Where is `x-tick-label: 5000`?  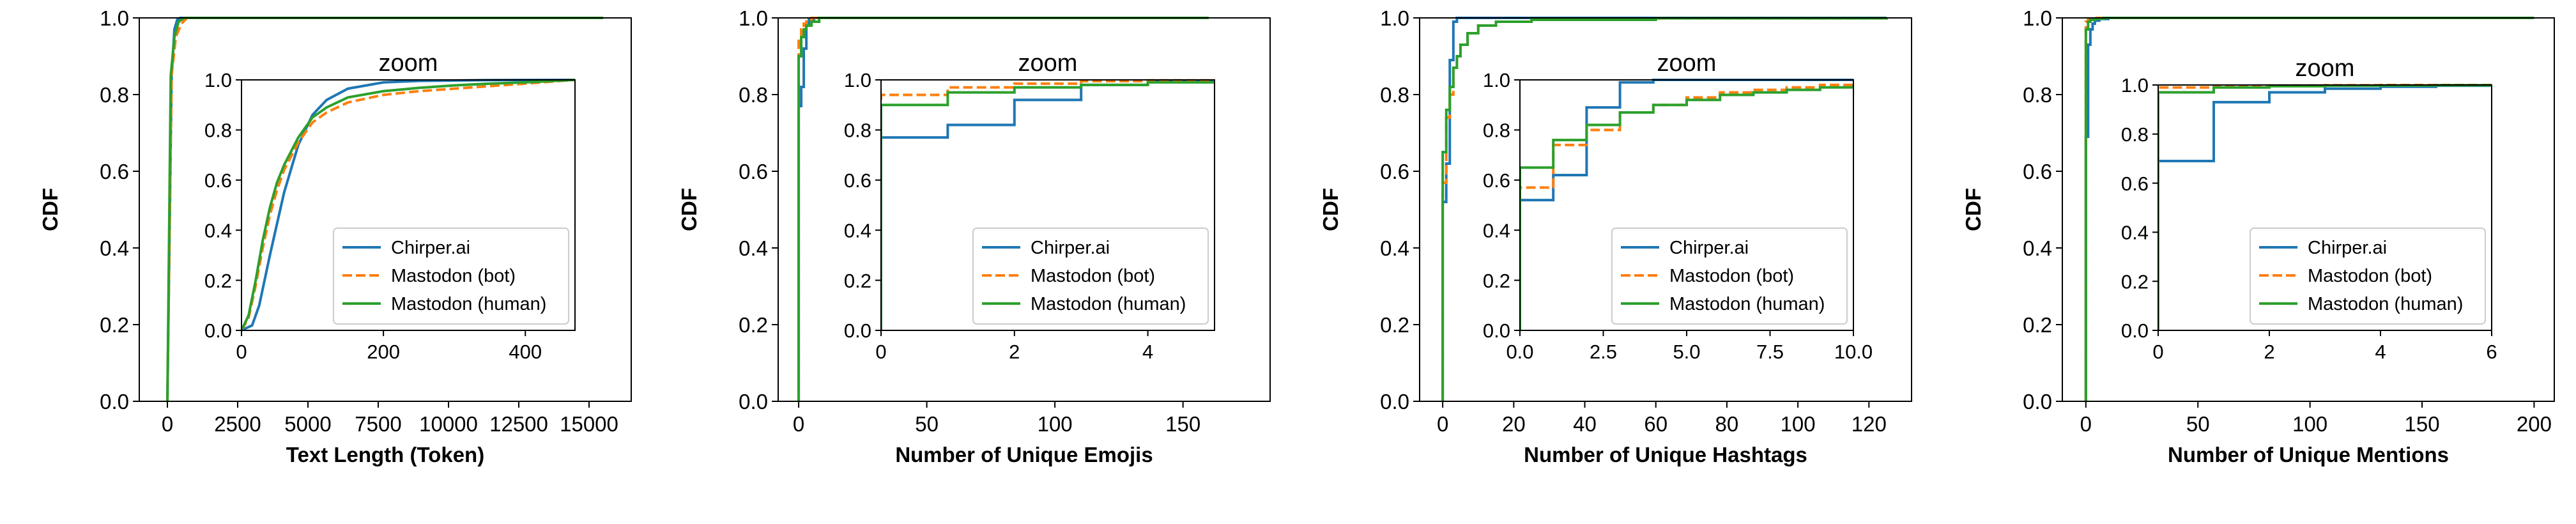
x-tick-label: 5000 is located at coordinates (307, 424).